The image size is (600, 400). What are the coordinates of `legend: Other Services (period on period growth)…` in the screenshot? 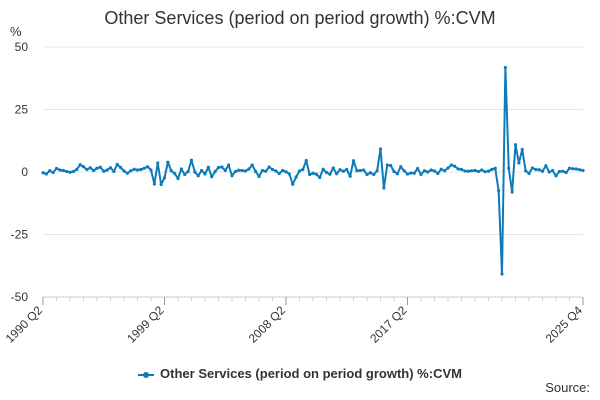 It's located at (300, 373).